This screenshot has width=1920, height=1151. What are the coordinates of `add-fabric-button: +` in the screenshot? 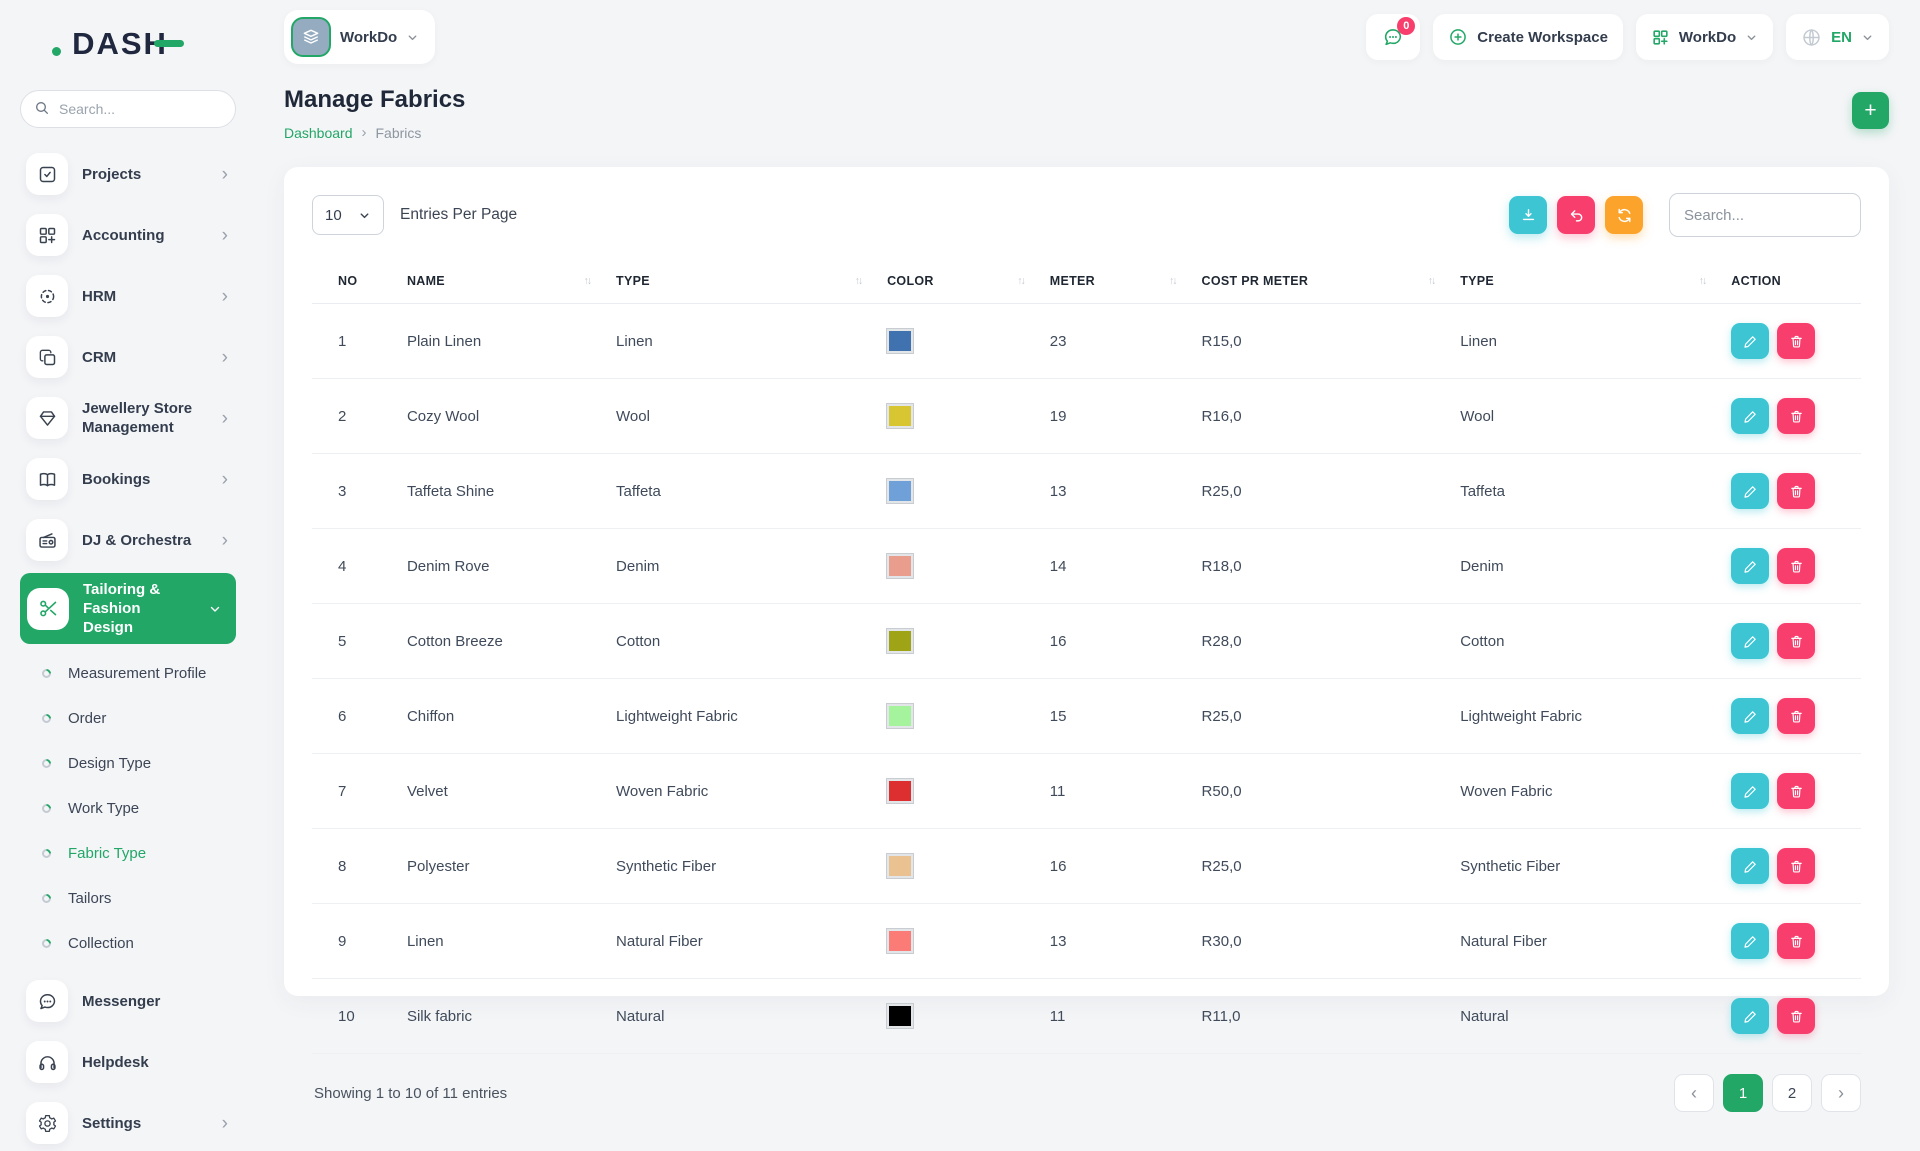 It's located at (1870, 110).